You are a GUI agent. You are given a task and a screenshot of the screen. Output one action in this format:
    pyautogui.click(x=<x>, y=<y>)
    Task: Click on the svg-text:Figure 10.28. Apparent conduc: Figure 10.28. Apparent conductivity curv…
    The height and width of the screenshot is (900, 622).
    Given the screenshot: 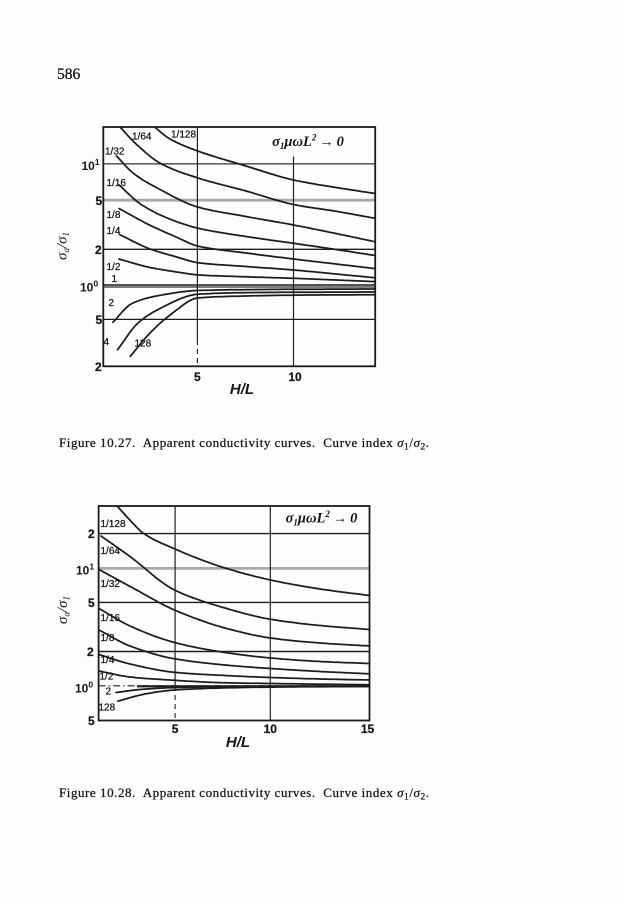 What is the action you would take?
    pyautogui.click(x=244, y=794)
    